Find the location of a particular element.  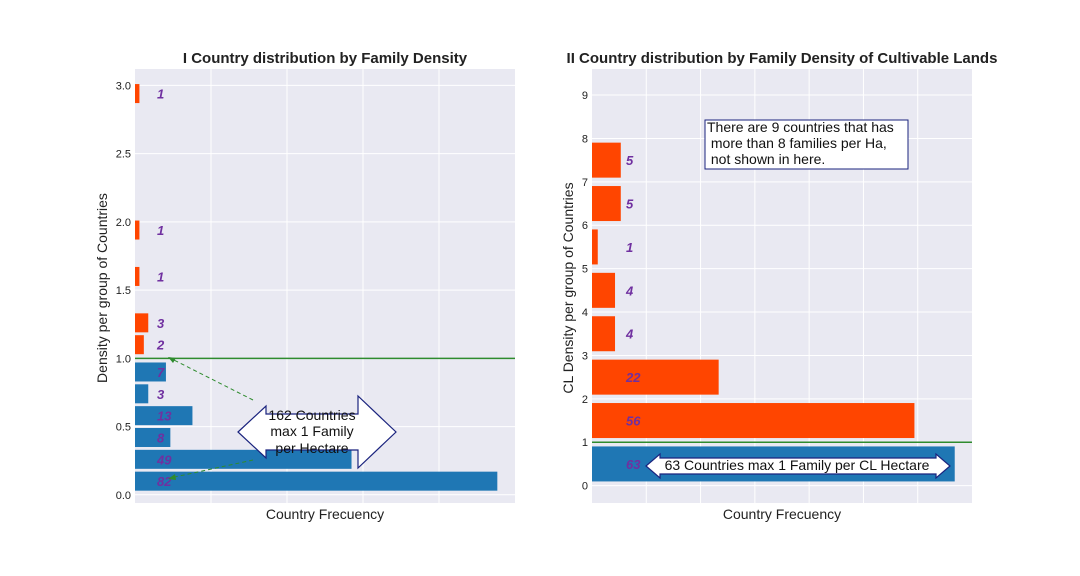

y-tick-label: 2.5 is located at coordinates (123, 155).